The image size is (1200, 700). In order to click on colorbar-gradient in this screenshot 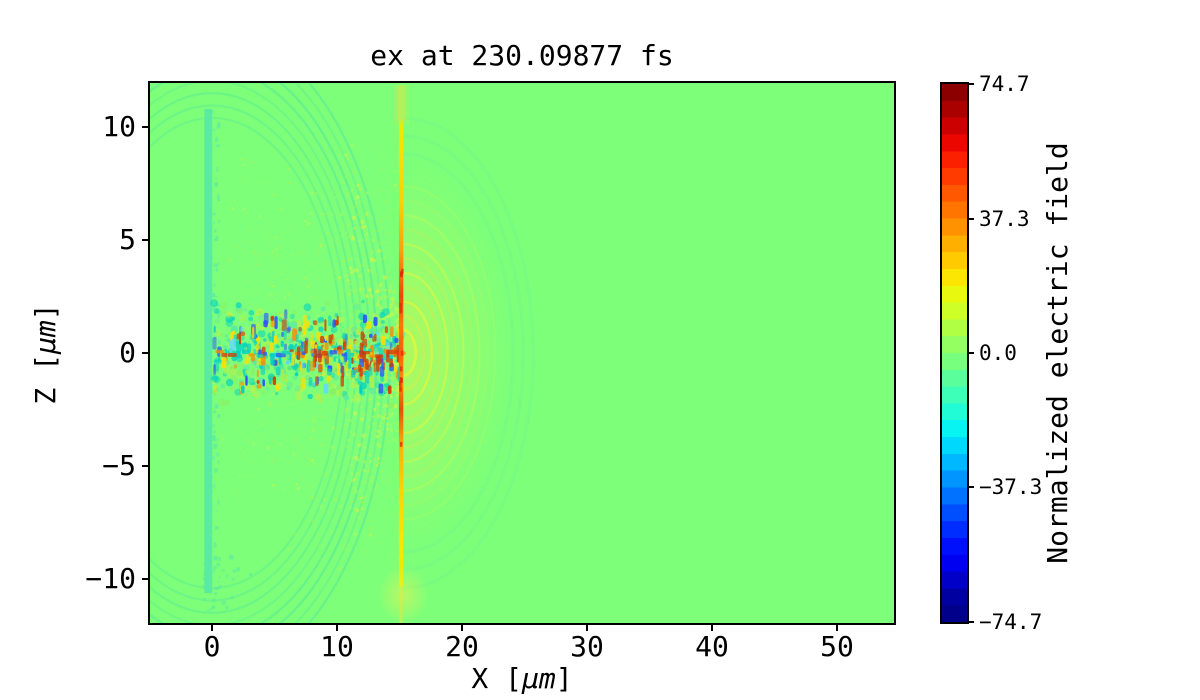, I will do `click(954, 353)`.